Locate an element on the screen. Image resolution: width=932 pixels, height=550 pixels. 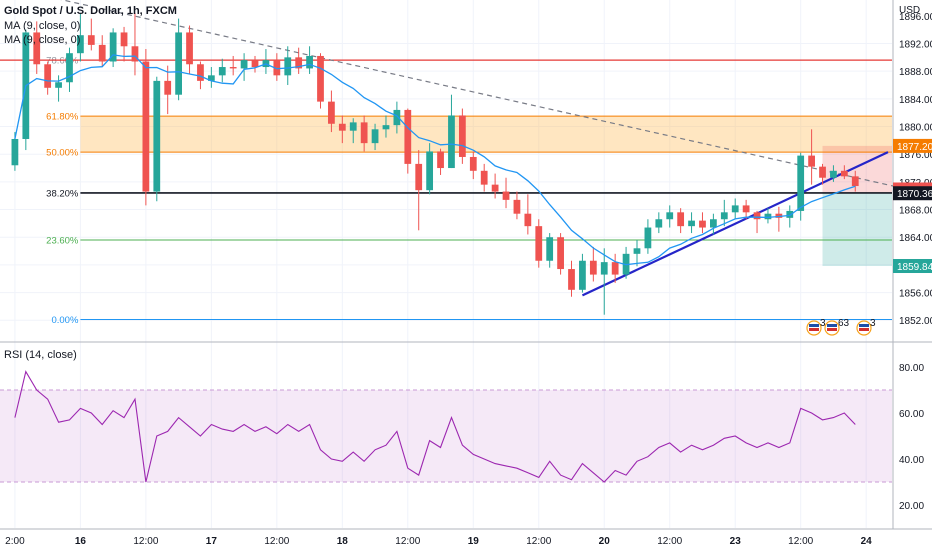
trend-line is located at coordinates (735, 224).